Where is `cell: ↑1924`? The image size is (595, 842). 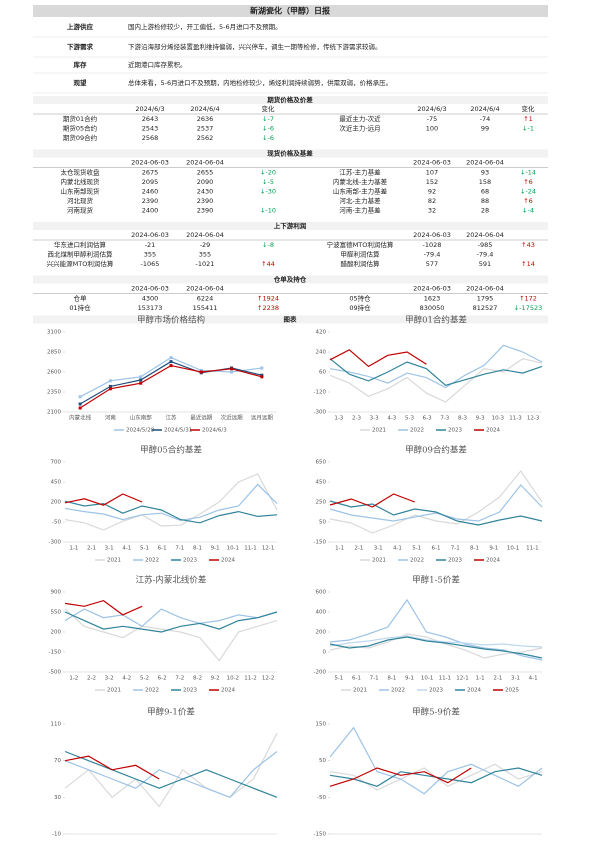
cell: ↑1924 is located at coordinates (268, 299).